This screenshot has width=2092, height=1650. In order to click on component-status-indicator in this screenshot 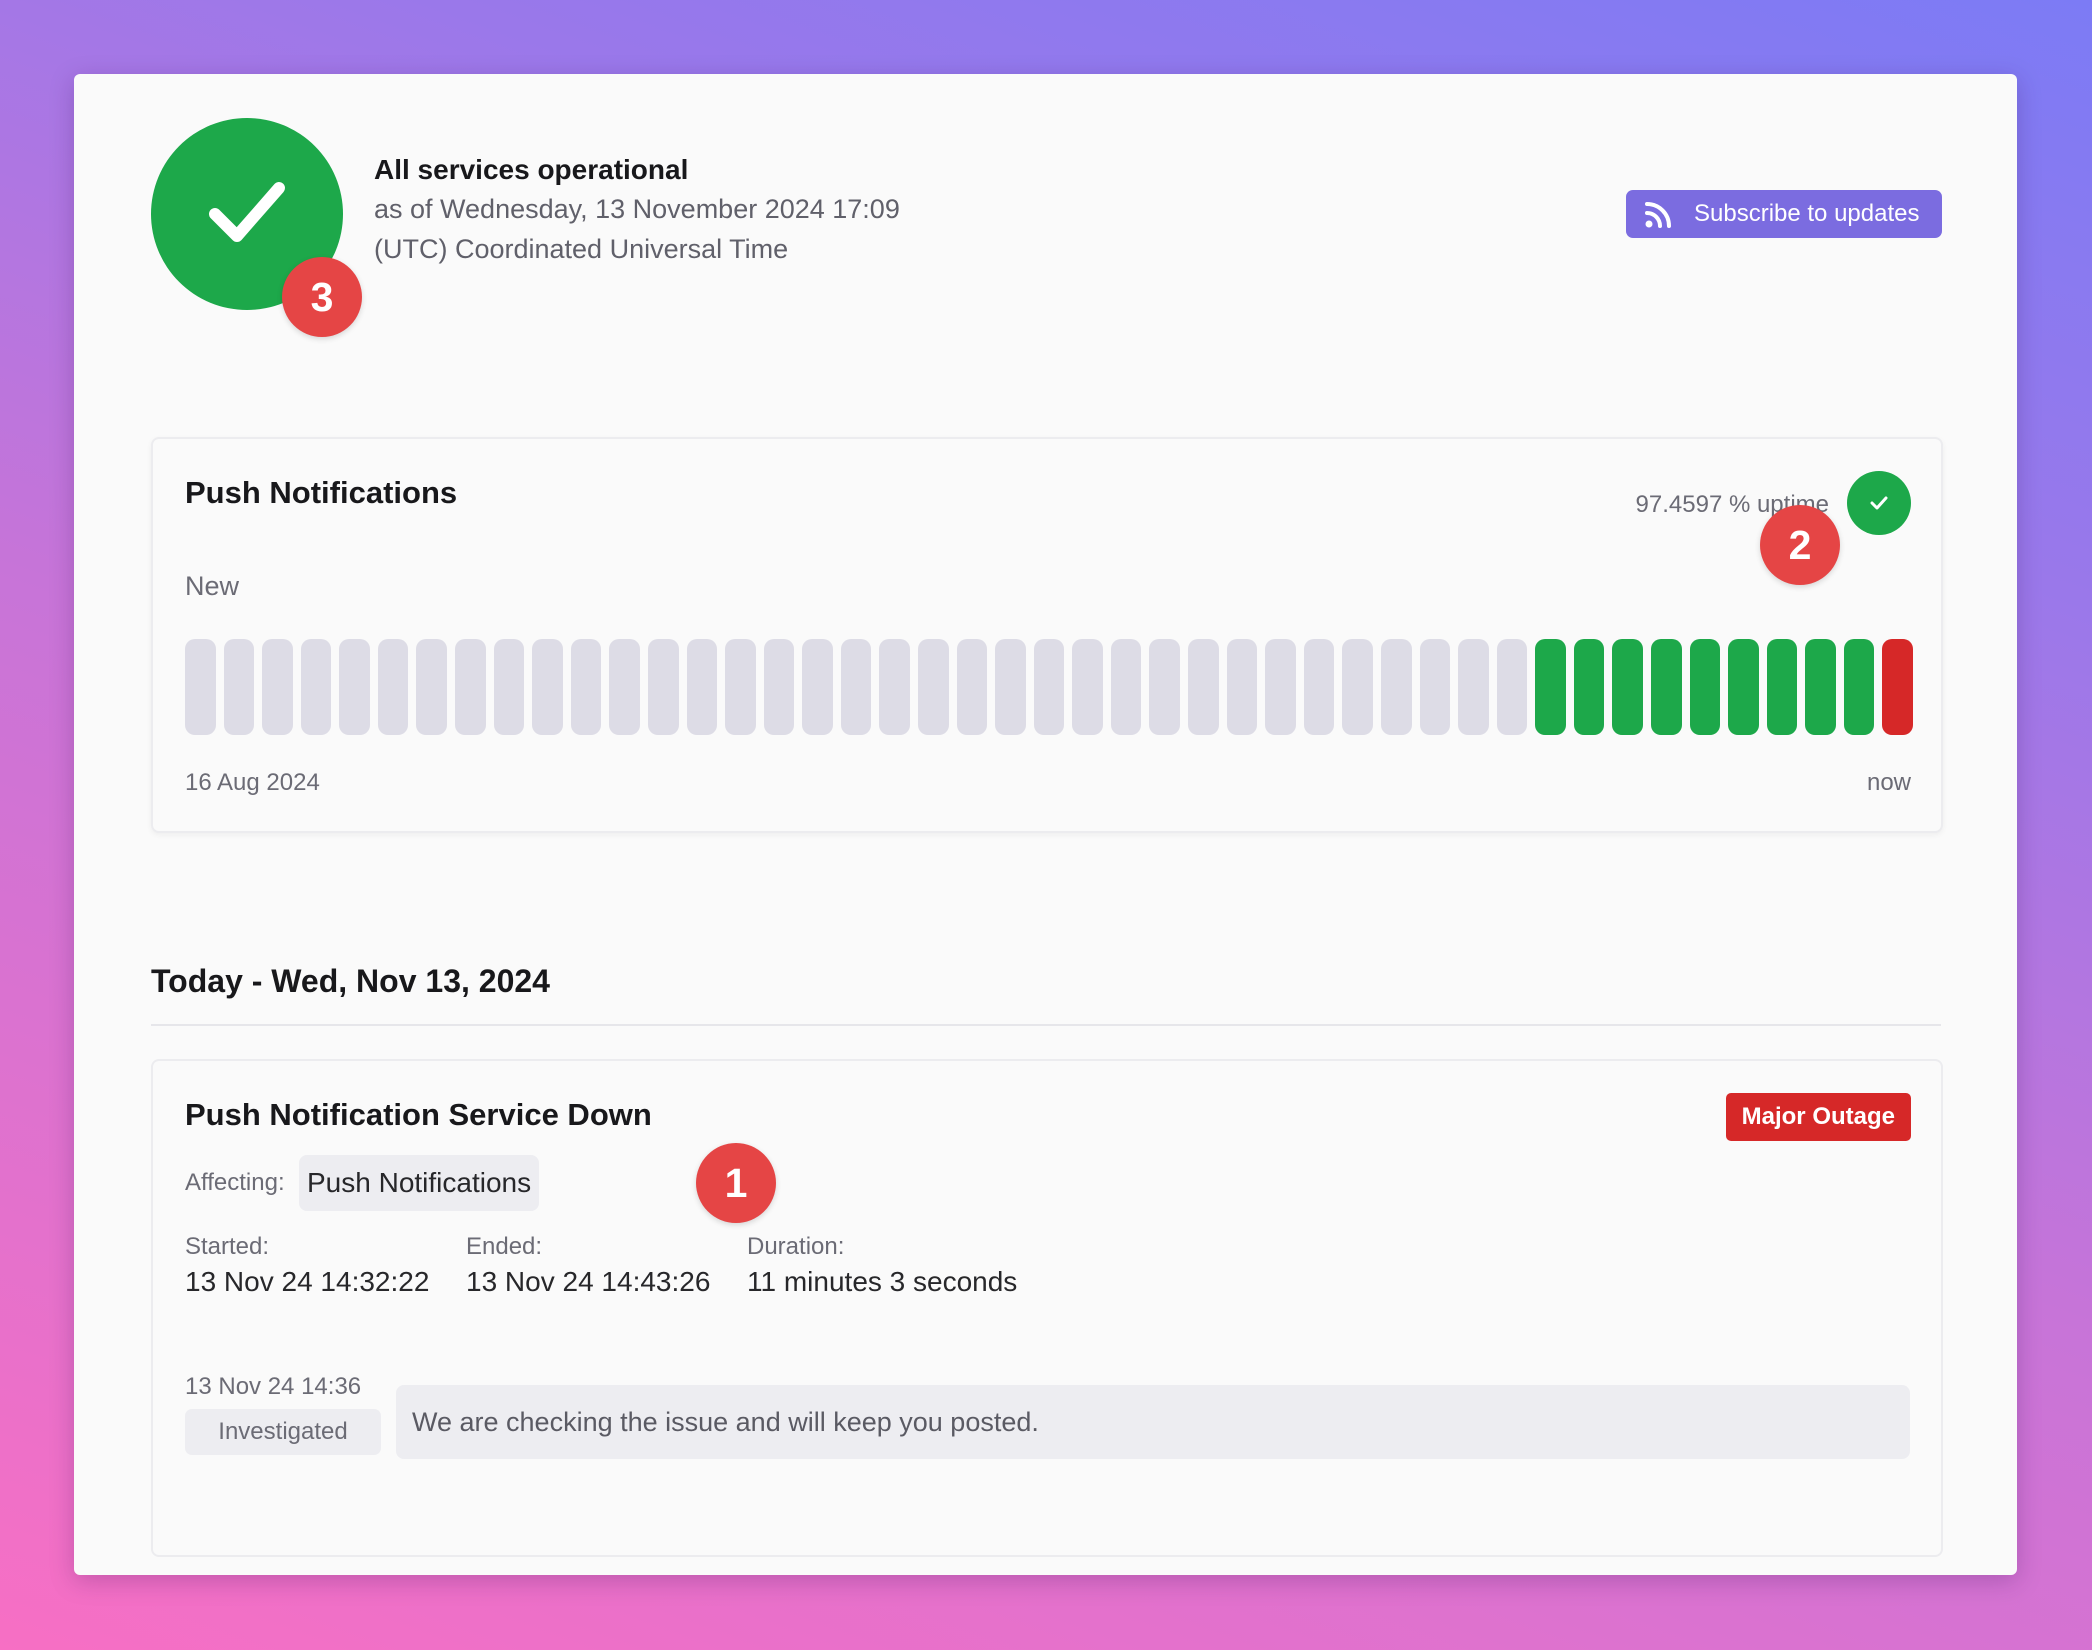, I will do `click(1879, 503)`.